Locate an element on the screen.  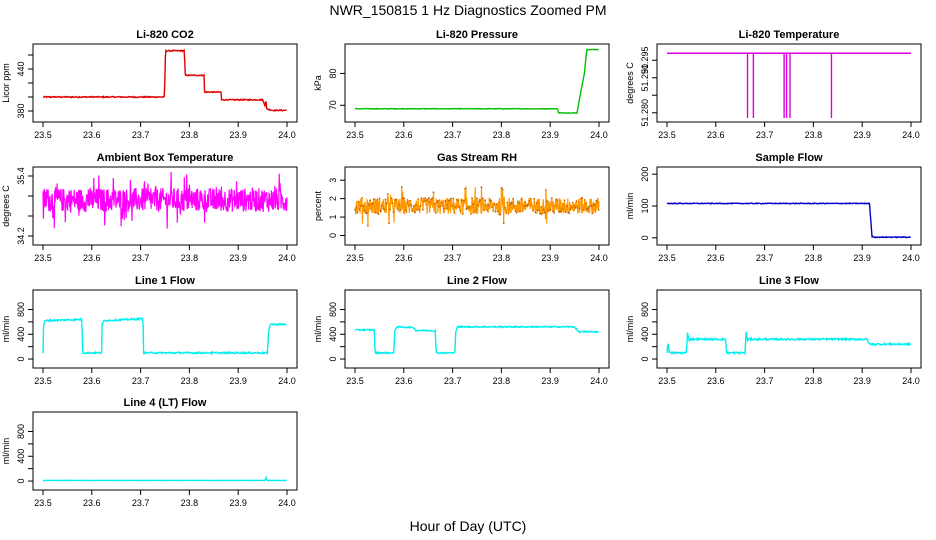
y-tick-label: 800 is located at coordinates (21, 309).